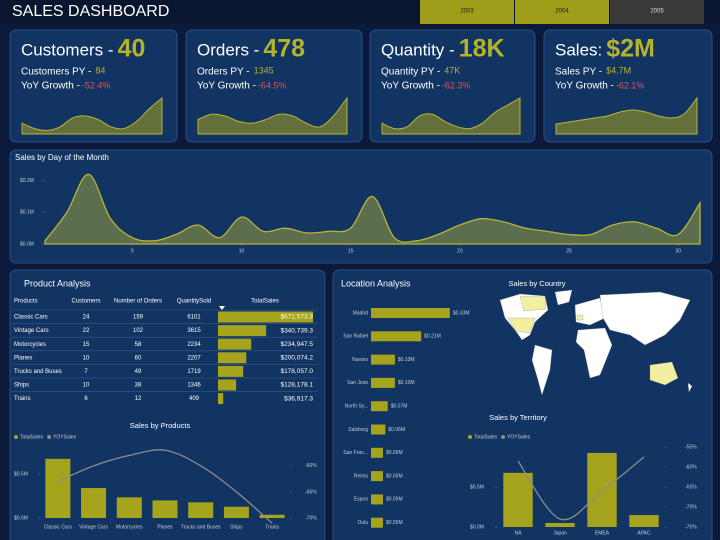 This screenshot has width=720, height=540. I want to click on x-tick-label: 15, so click(351, 251).